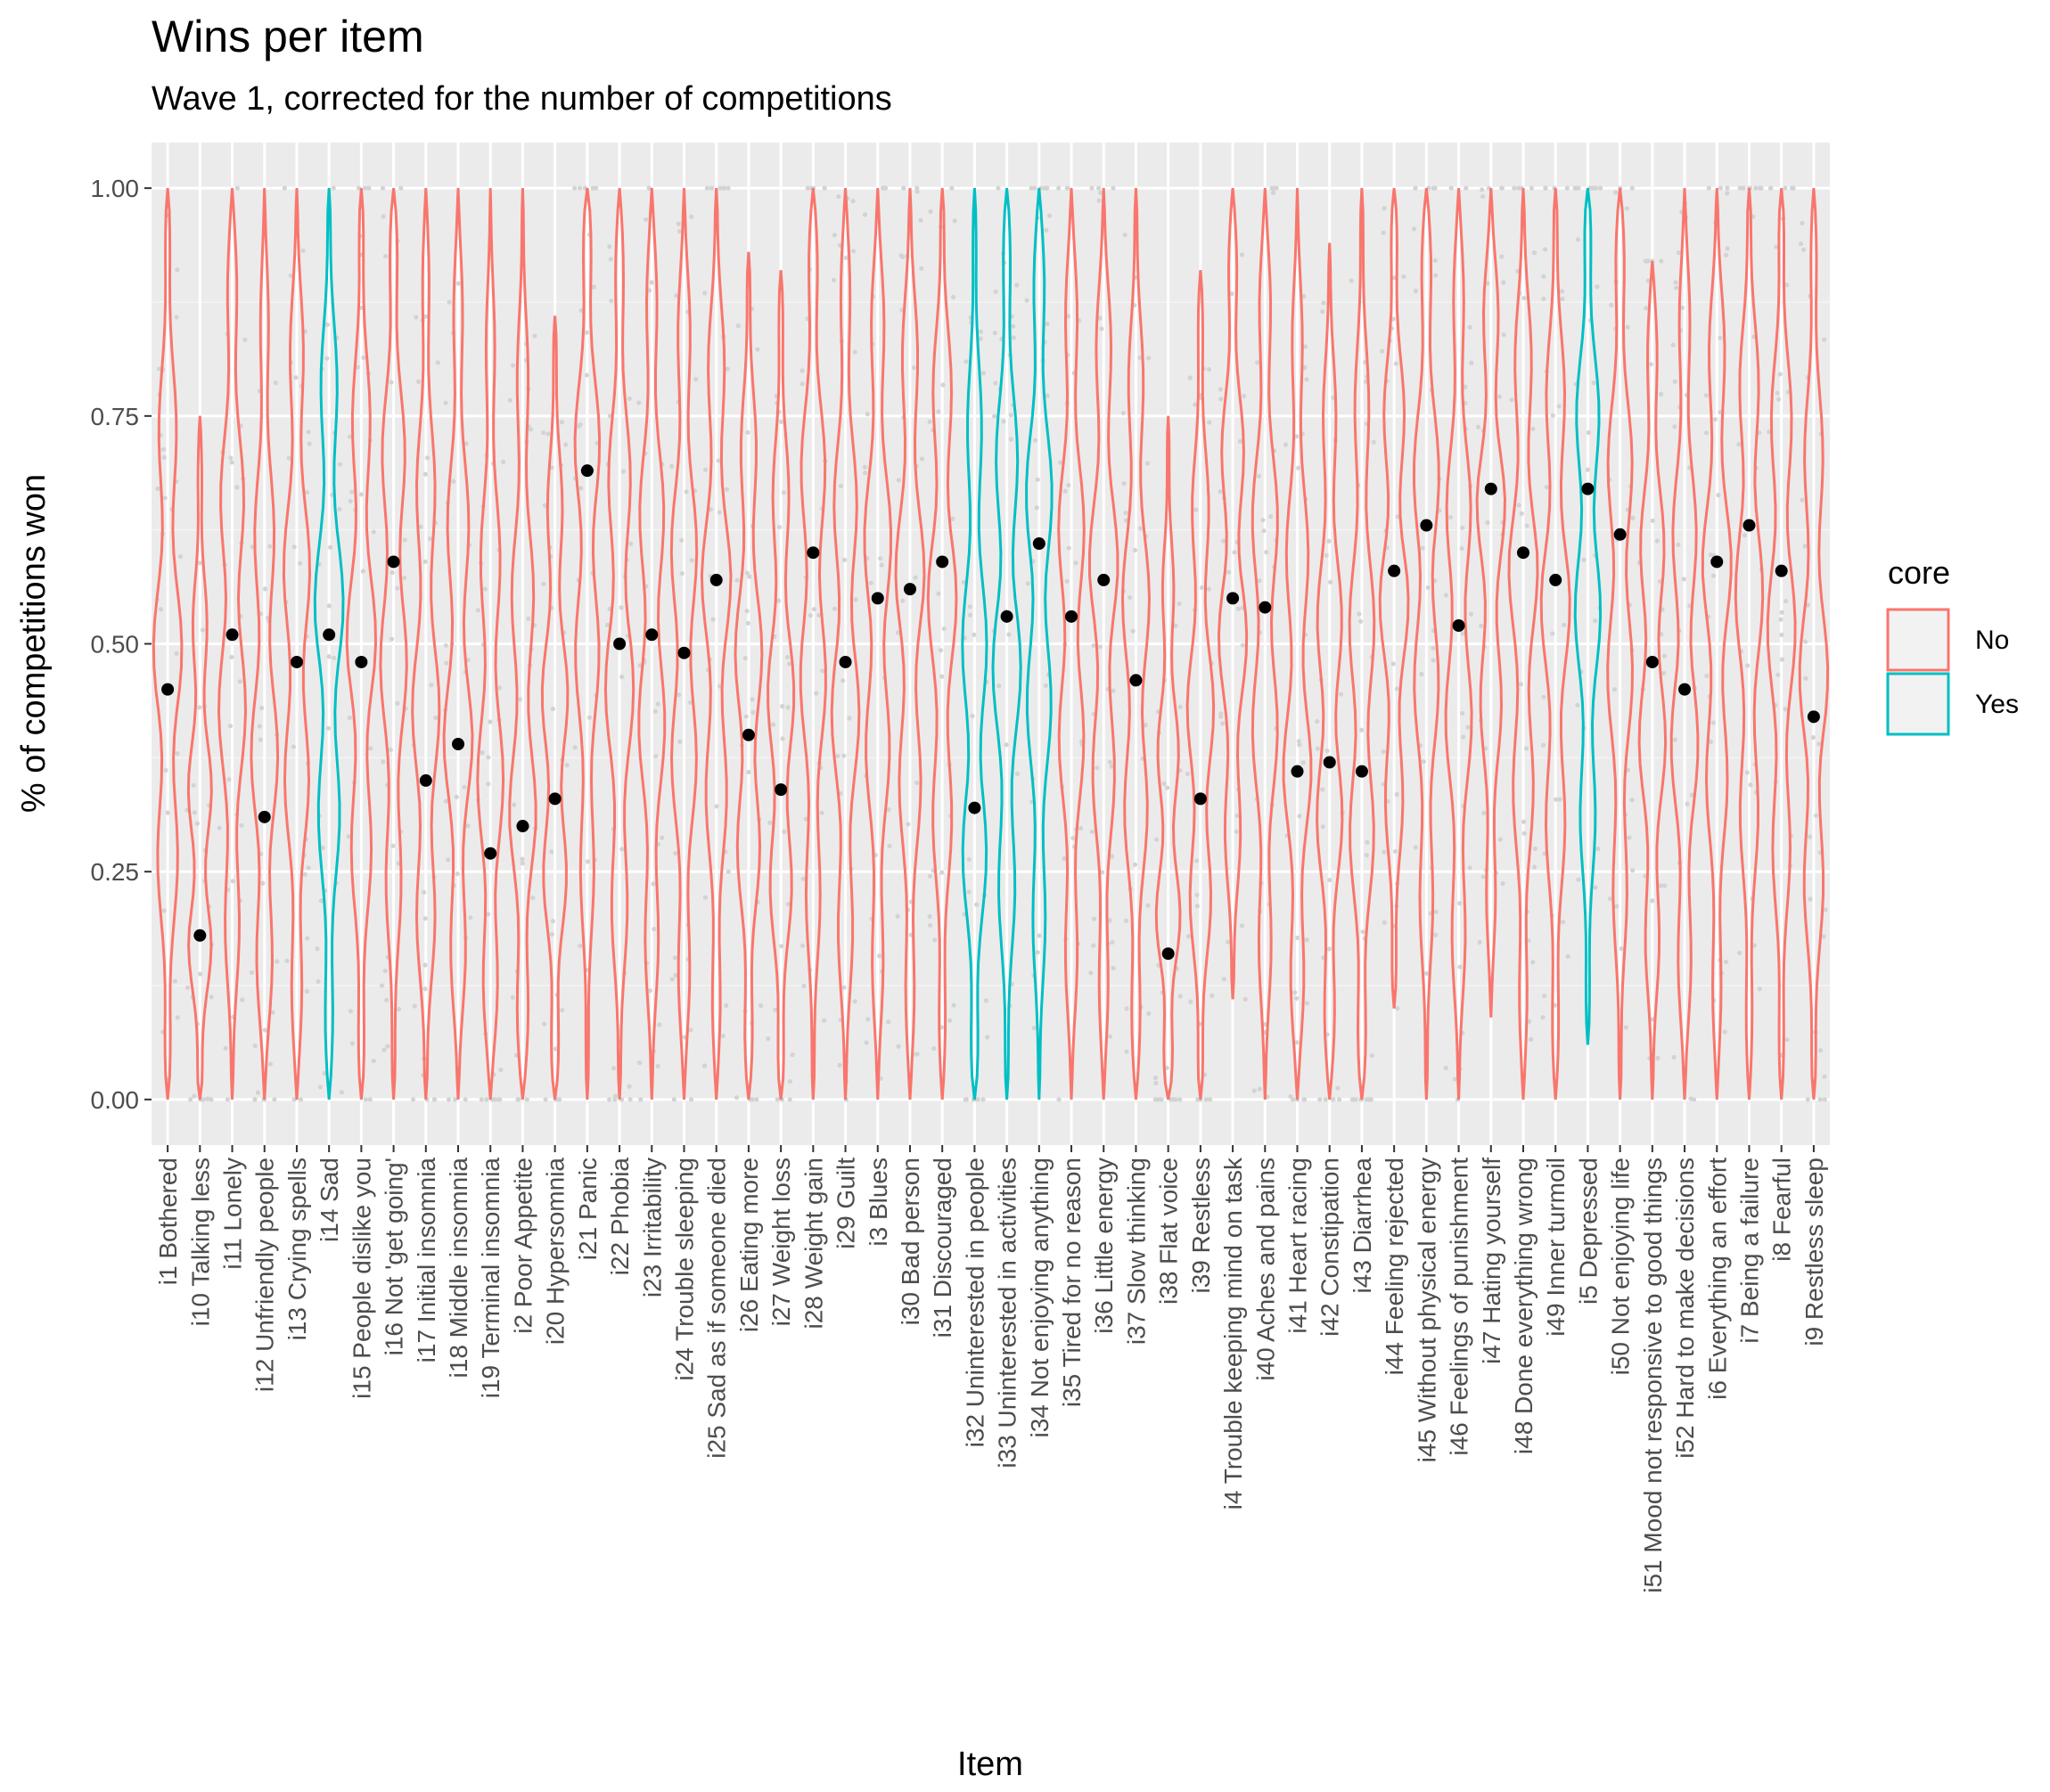 The image size is (2050, 1792). What do you see at coordinates (1330, 1247) in the screenshot?
I see `x-tick-label: i42 Constipation` at bounding box center [1330, 1247].